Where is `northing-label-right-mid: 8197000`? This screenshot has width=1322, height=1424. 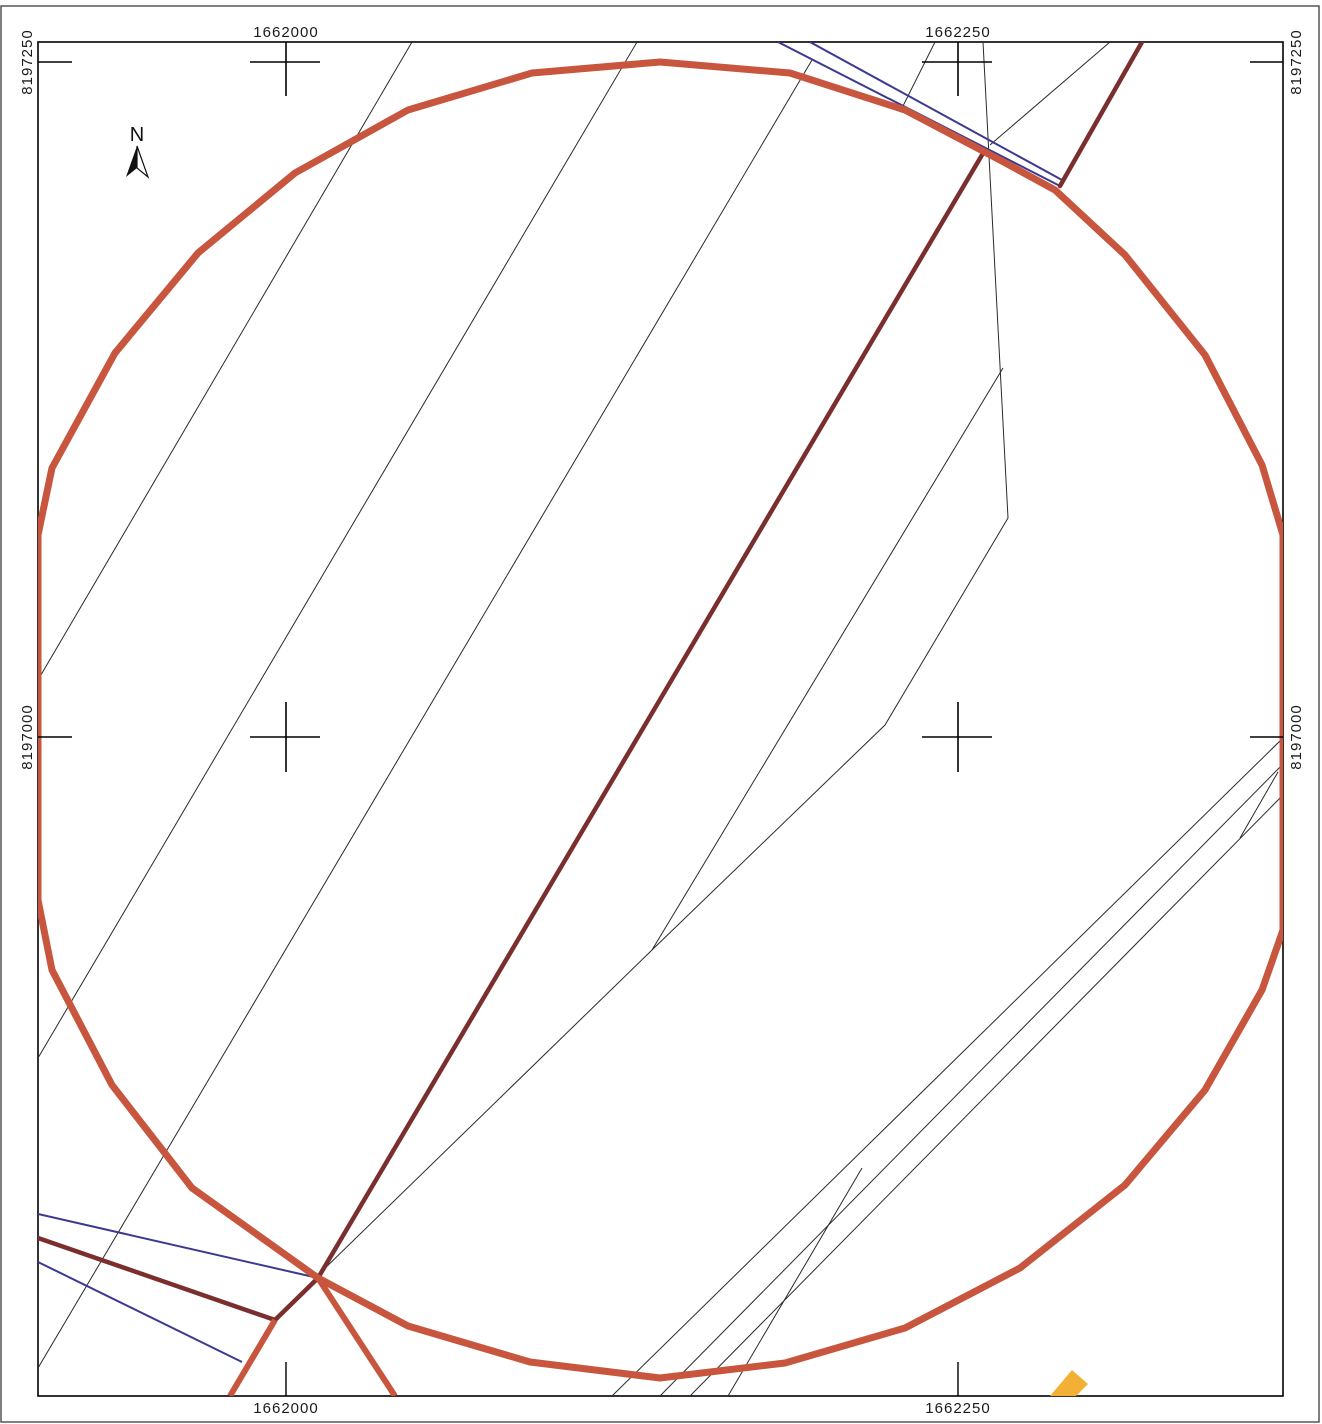 northing-label-right-mid: 8197000 is located at coordinates (1296, 736).